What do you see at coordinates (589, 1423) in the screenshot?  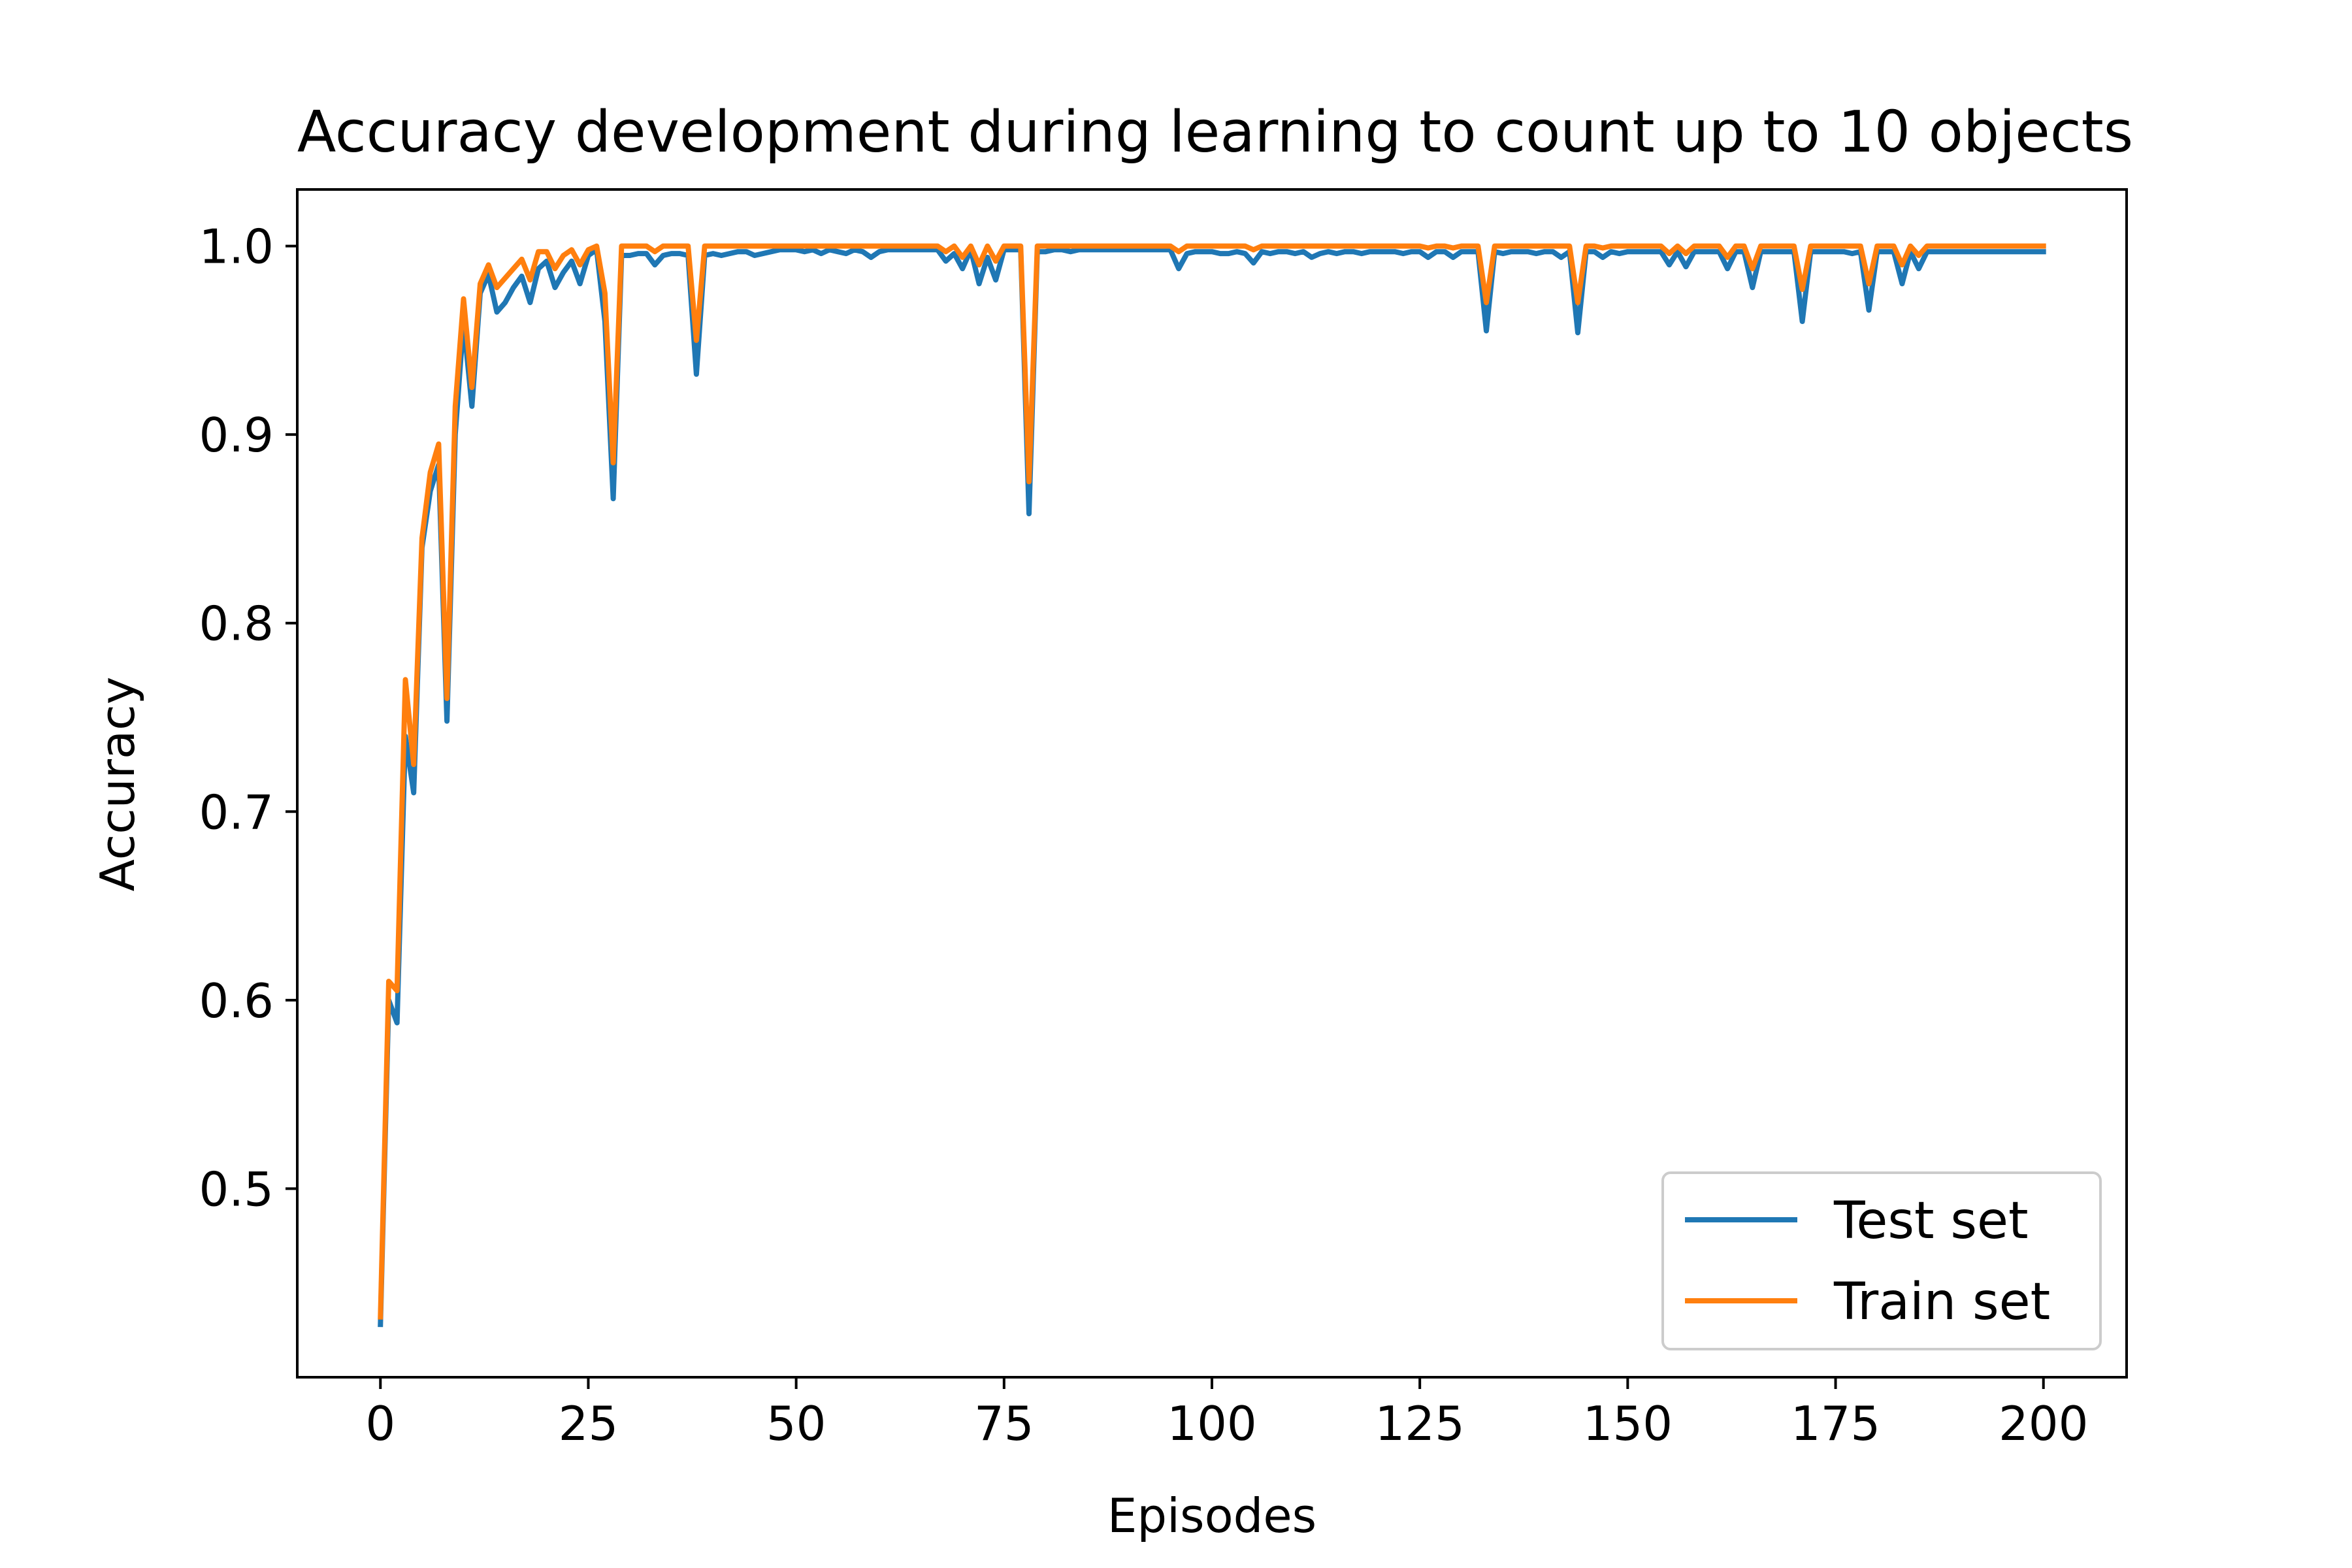 I see `x-tick-label: 25` at bounding box center [589, 1423].